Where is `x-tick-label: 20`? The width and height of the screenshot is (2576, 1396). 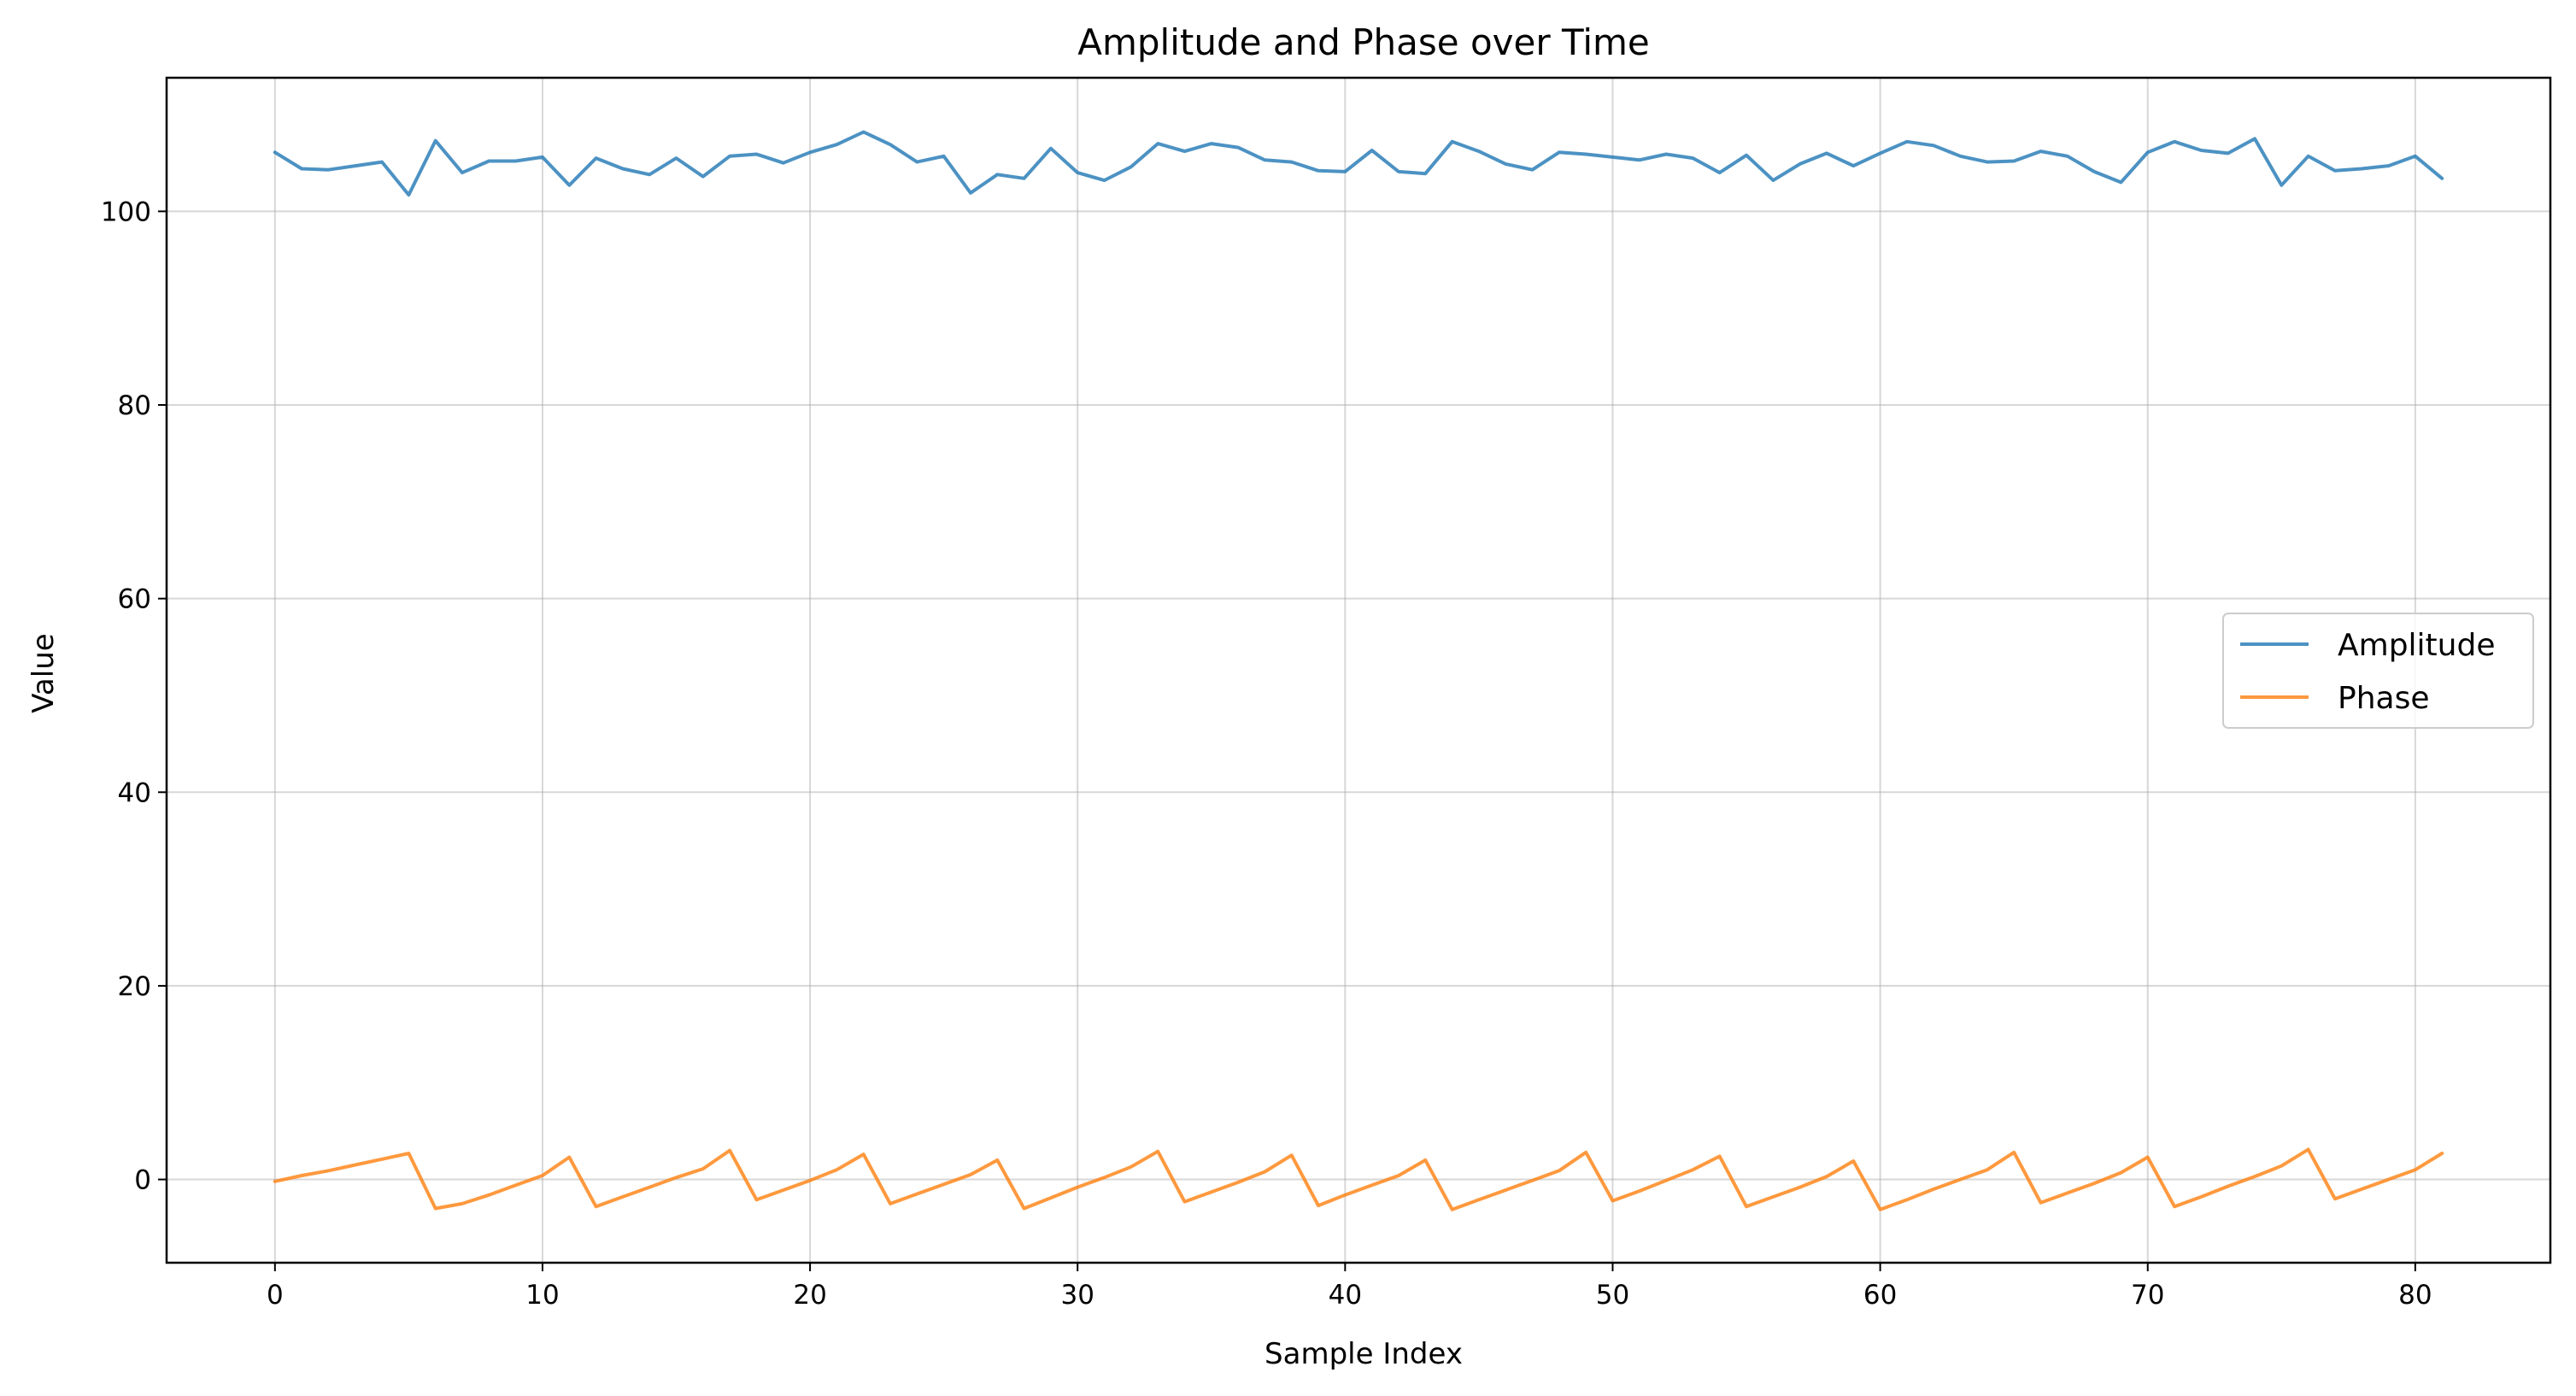 x-tick-label: 20 is located at coordinates (809, 1295).